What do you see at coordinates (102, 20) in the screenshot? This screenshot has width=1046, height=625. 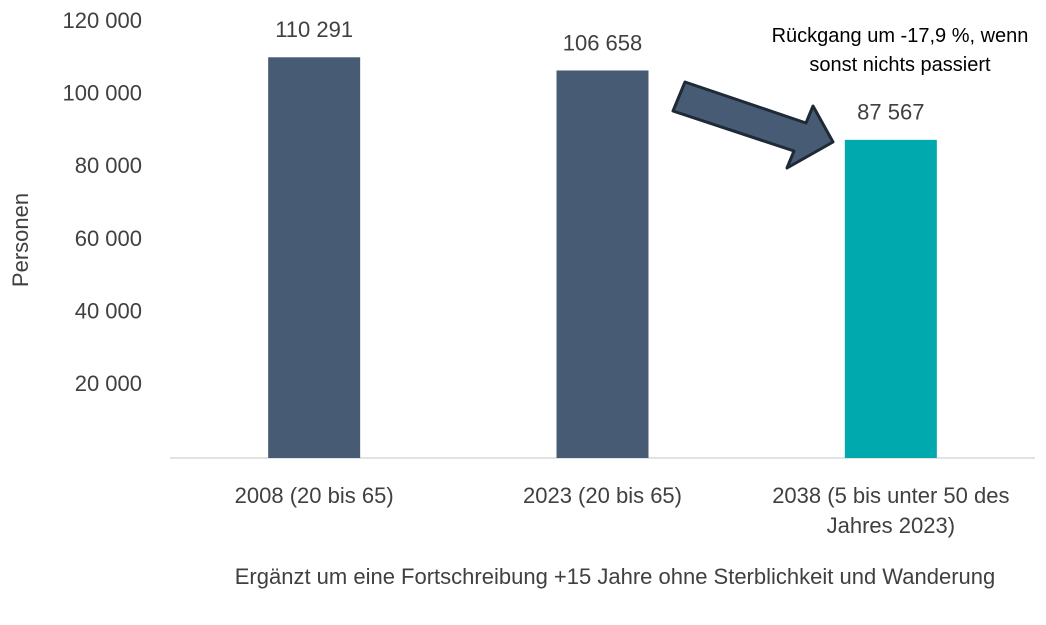 I see `y-tick-label: 120 000` at bounding box center [102, 20].